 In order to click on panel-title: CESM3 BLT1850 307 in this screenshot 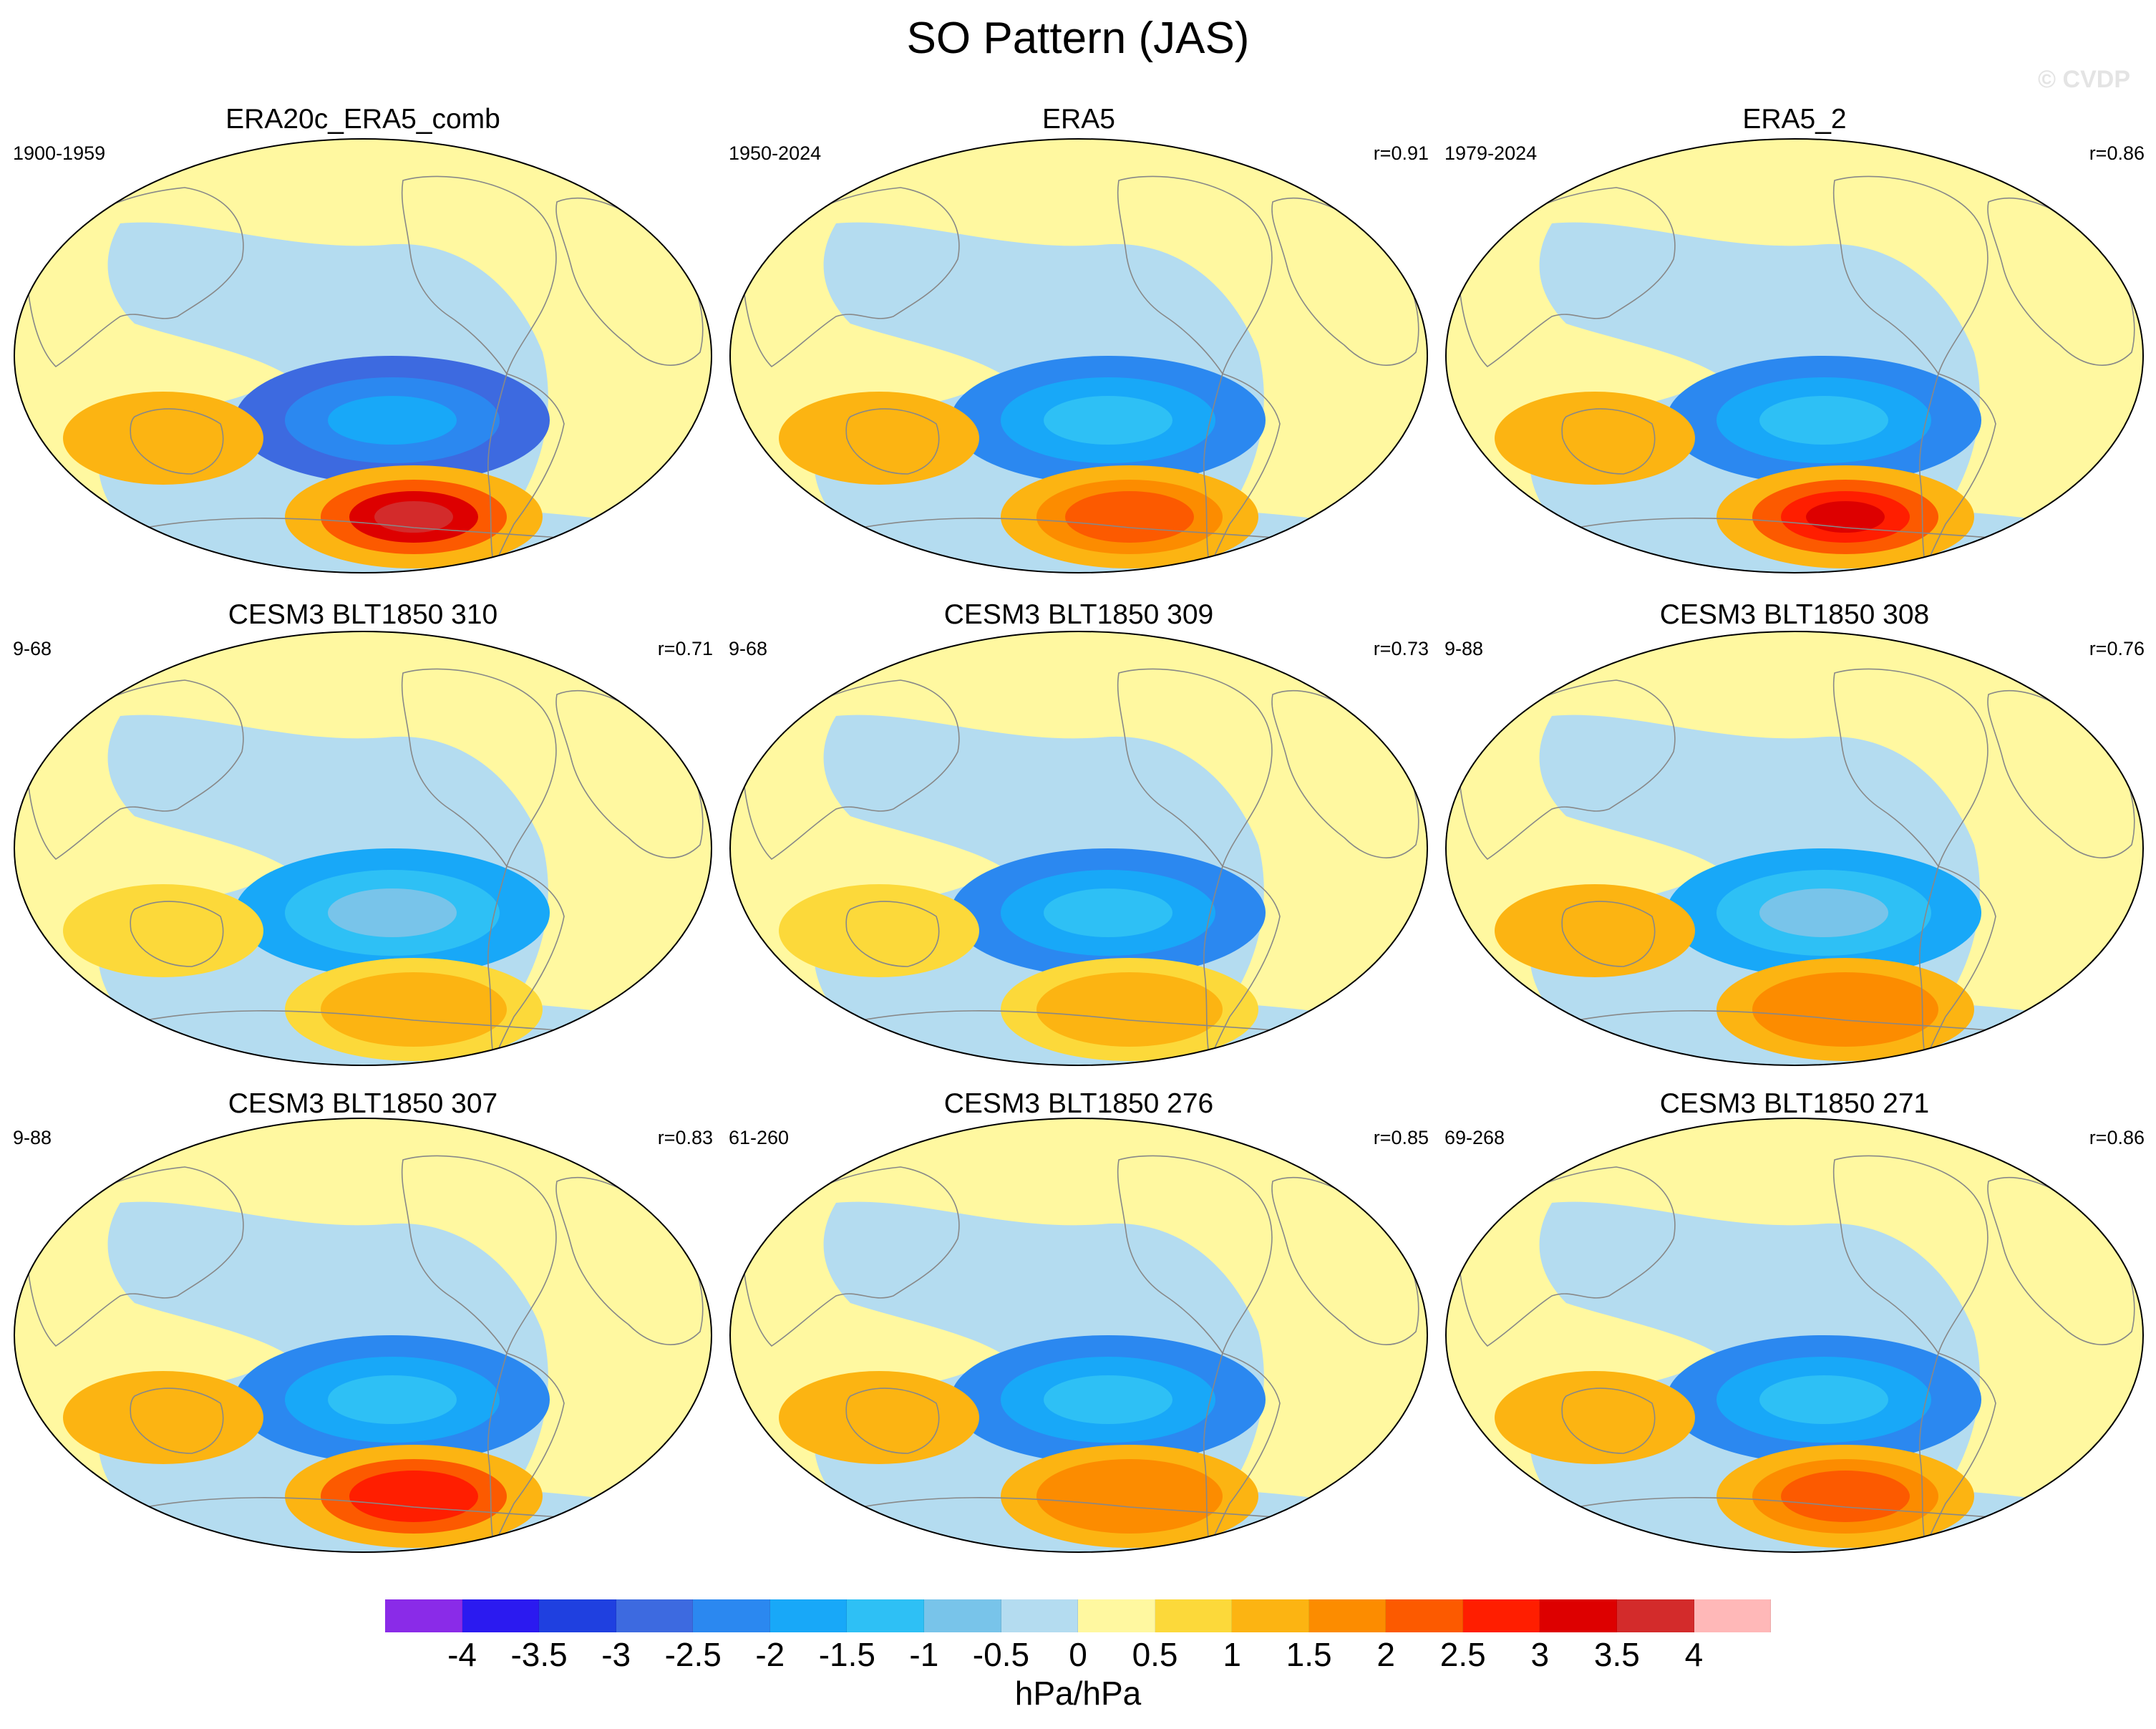, I will do `click(363, 1103)`.